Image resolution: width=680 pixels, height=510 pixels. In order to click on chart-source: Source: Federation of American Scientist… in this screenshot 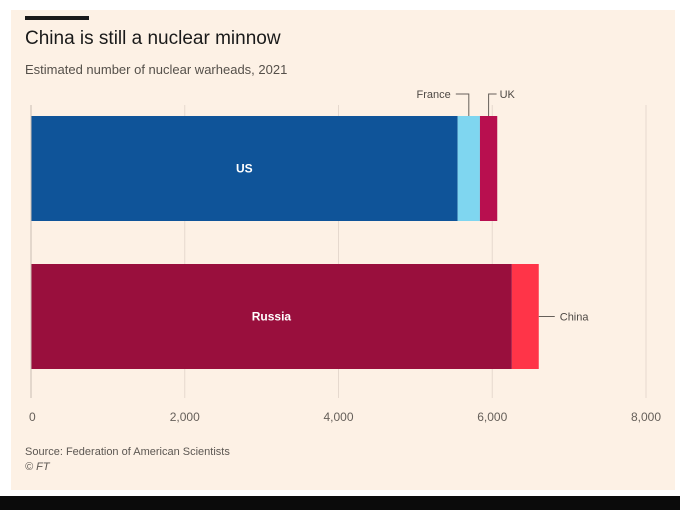, I will do `click(127, 452)`.